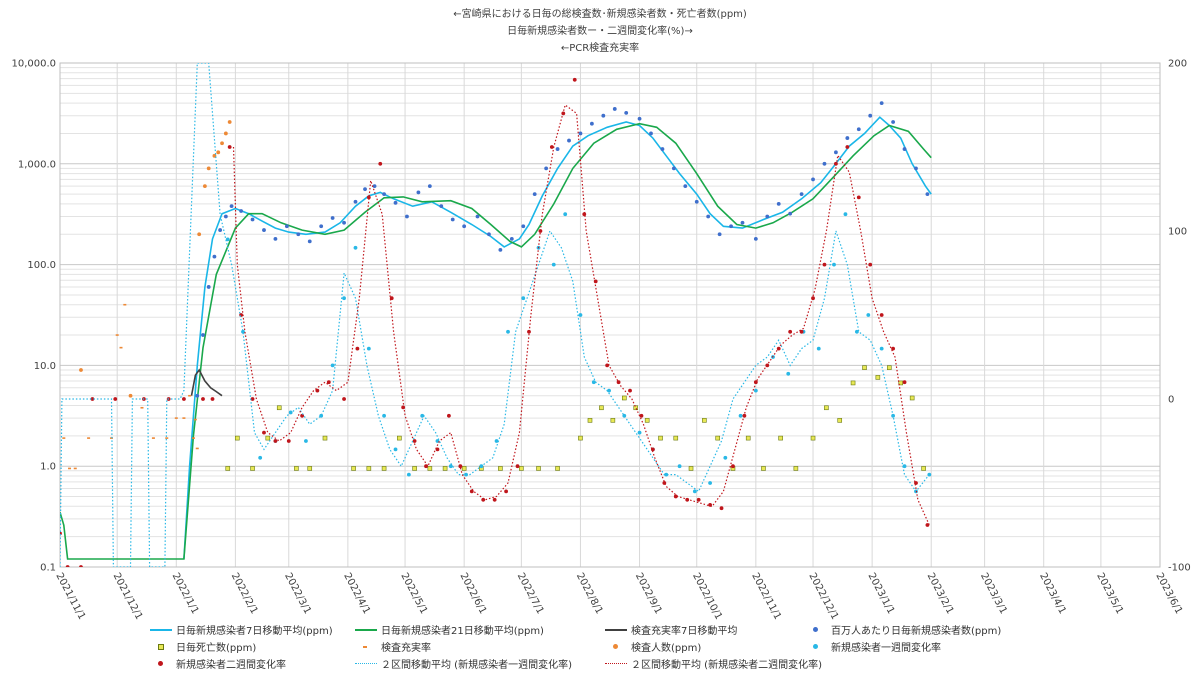 The height and width of the screenshot is (673, 1200). What do you see at coordinates (713, 663) in the screenshot?
I see `legend-item: ２区間移動平均 (新規感染者二週間変化率)` at bounding box center [713, 663].